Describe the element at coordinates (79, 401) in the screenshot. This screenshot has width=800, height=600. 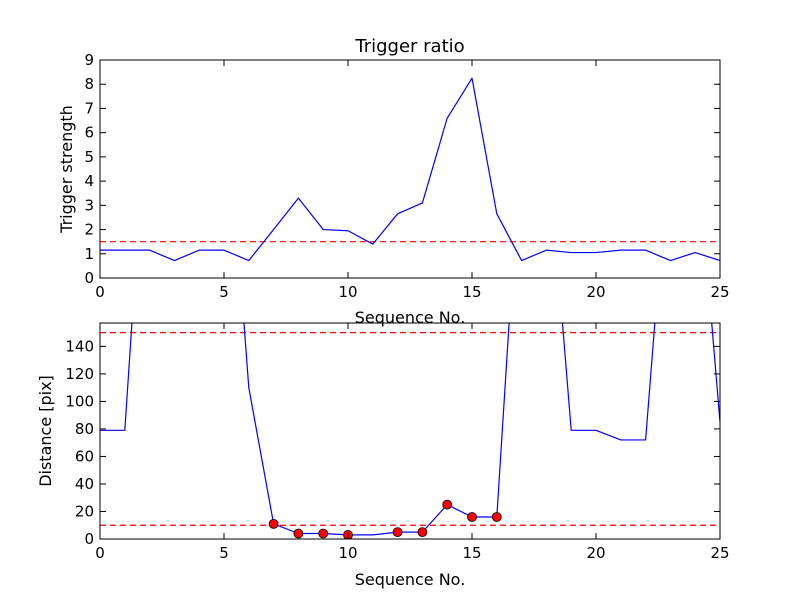
I see `y-tick-label: 100` at that location.